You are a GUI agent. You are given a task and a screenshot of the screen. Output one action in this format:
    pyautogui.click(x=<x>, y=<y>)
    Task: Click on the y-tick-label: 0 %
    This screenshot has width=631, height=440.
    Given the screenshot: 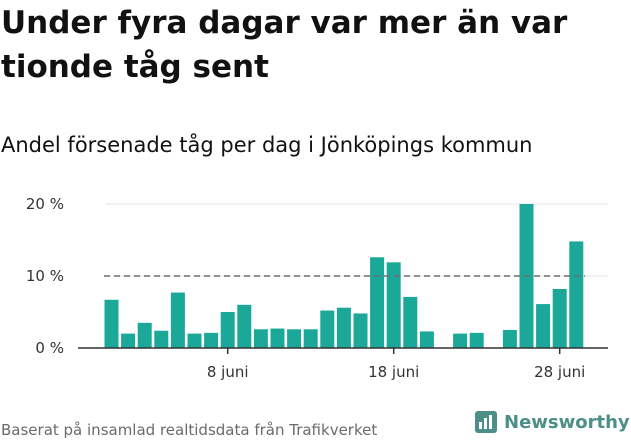 What is the action you would take?
    pyautogui.click(x=49, y=348)
    